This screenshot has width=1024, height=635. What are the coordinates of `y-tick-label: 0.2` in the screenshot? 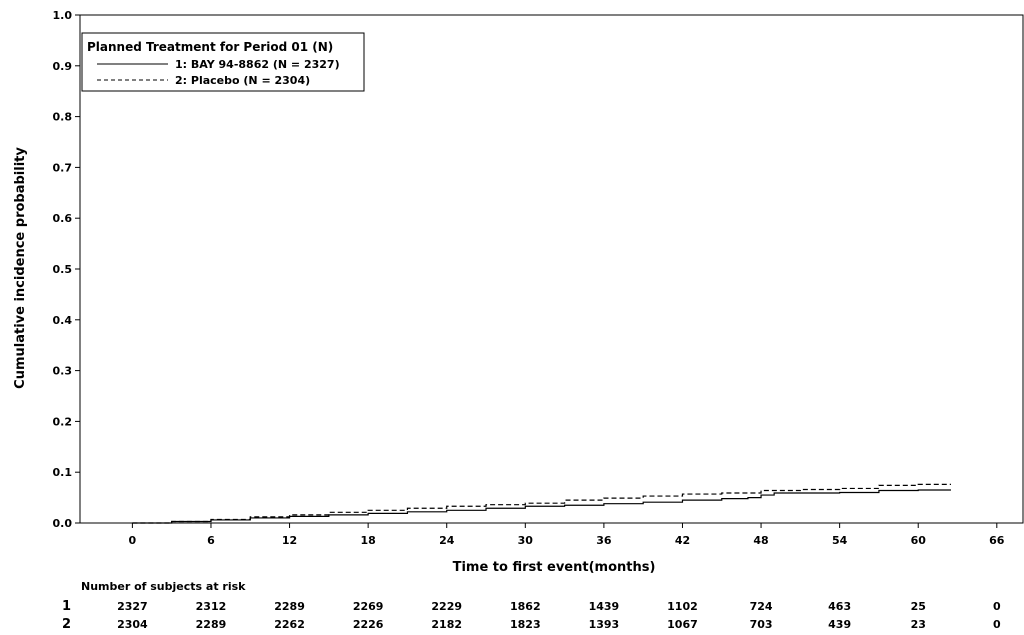 It's located at (63, 421).